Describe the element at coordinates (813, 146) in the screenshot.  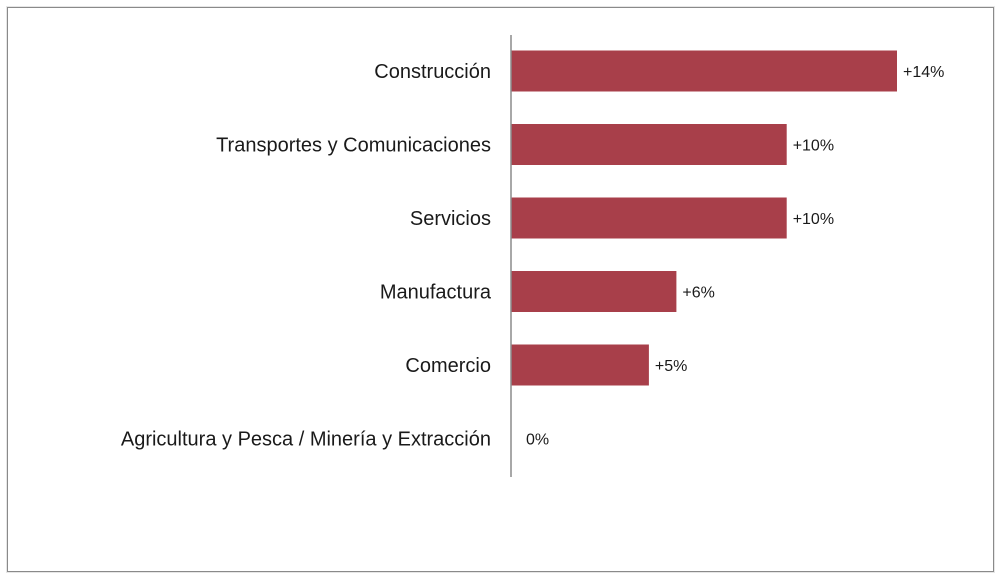
I see `value-label-1: +10%` at that location.